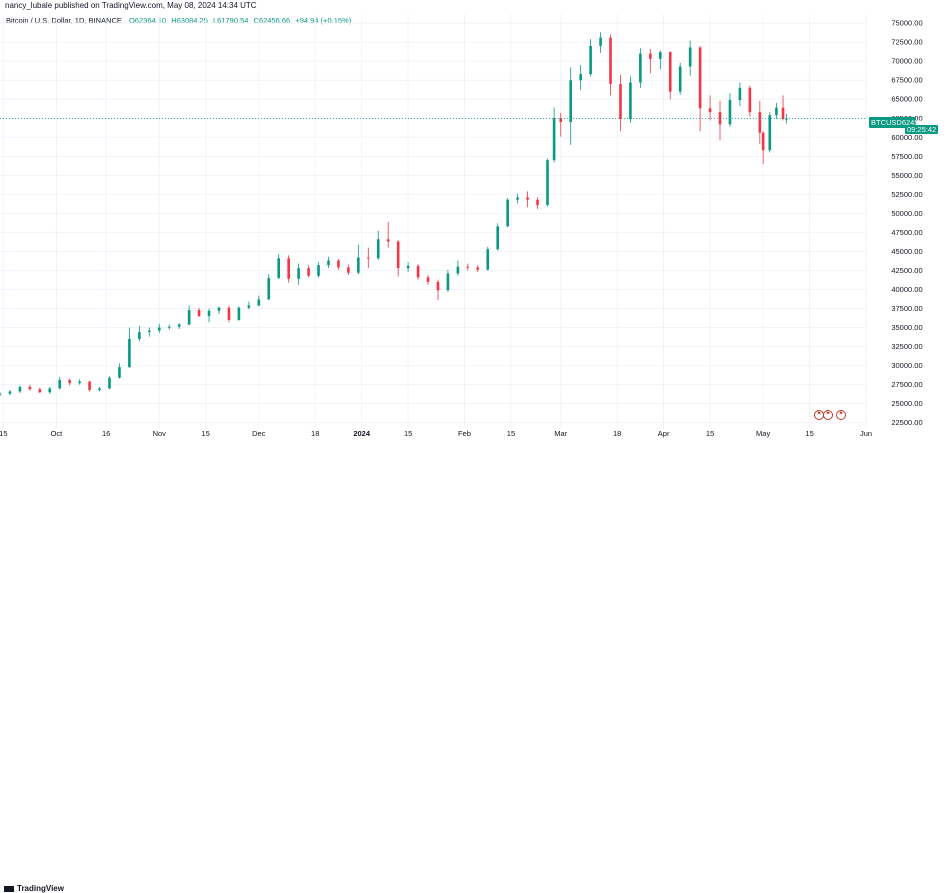 The width and height of the screenshot is (949, 893). What do you see at coordinates (906, 232) in the screenshot?
I see `y-tick-label: 47500.00` at bounding box center [906, 232].